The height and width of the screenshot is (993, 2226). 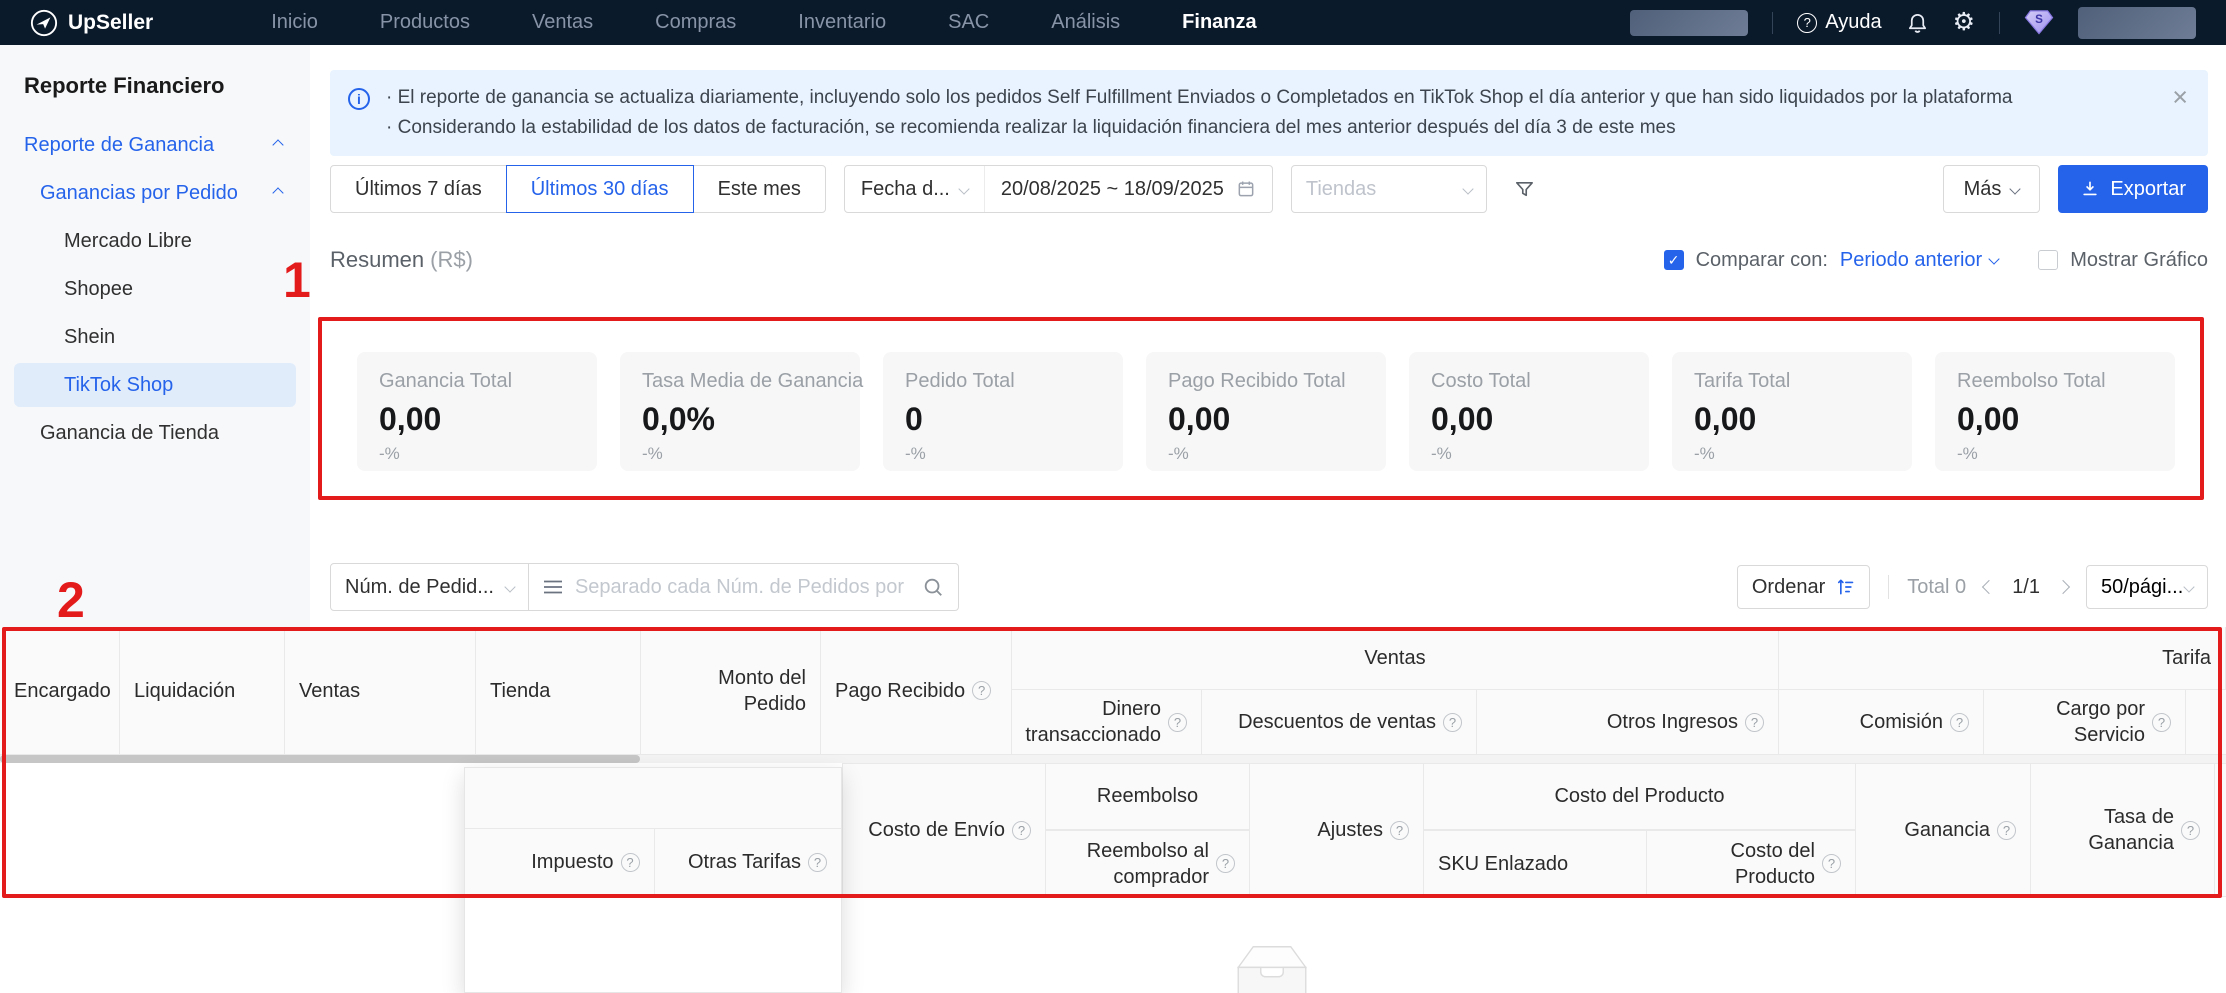 I want to click on column-header-sku-enlazado: SKU Enlazado, so click(x=1535, y=863).